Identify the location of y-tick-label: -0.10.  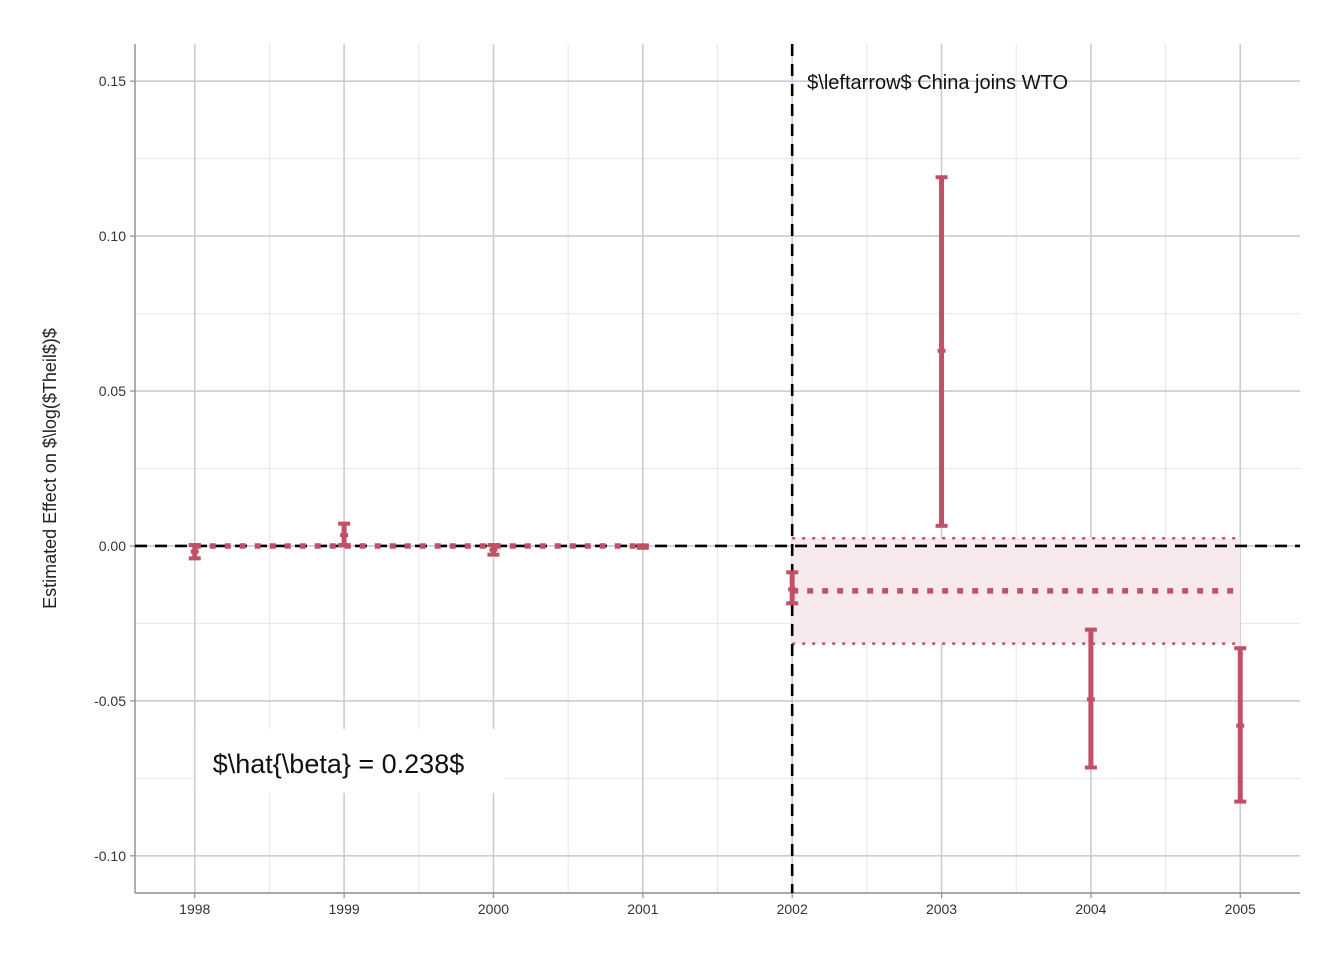
(110, 856).